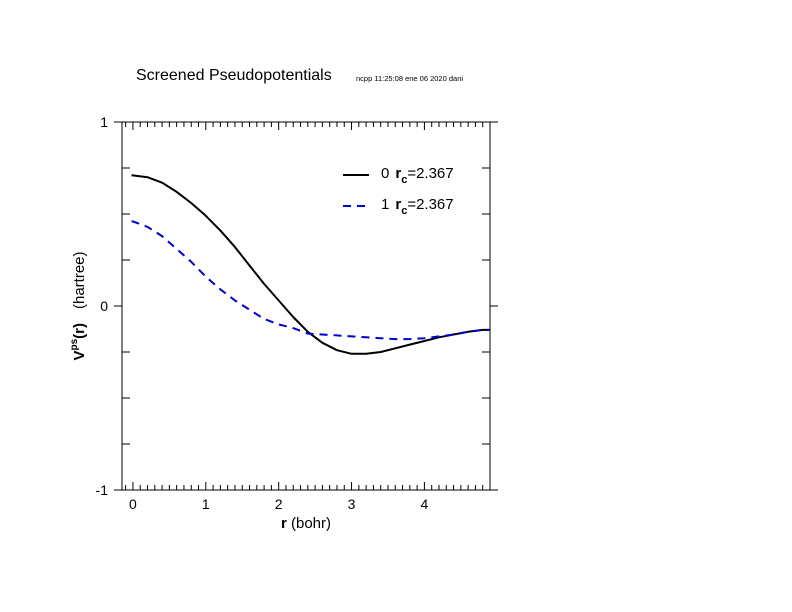 The height and width of the screenshot is (612, 792). Describe the element at coordinates (104, 306) in the screenshot. I see `y-tick-label: 0` at that location.